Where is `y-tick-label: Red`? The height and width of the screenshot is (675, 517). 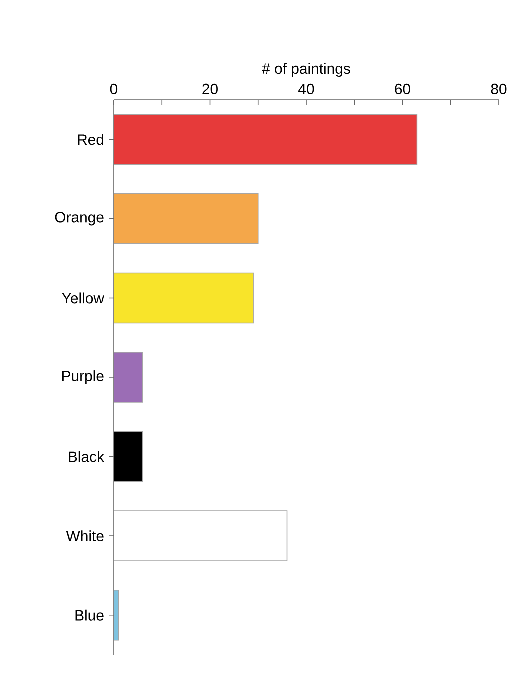 y-tick-label: Red is located at coordinates (91, 140).